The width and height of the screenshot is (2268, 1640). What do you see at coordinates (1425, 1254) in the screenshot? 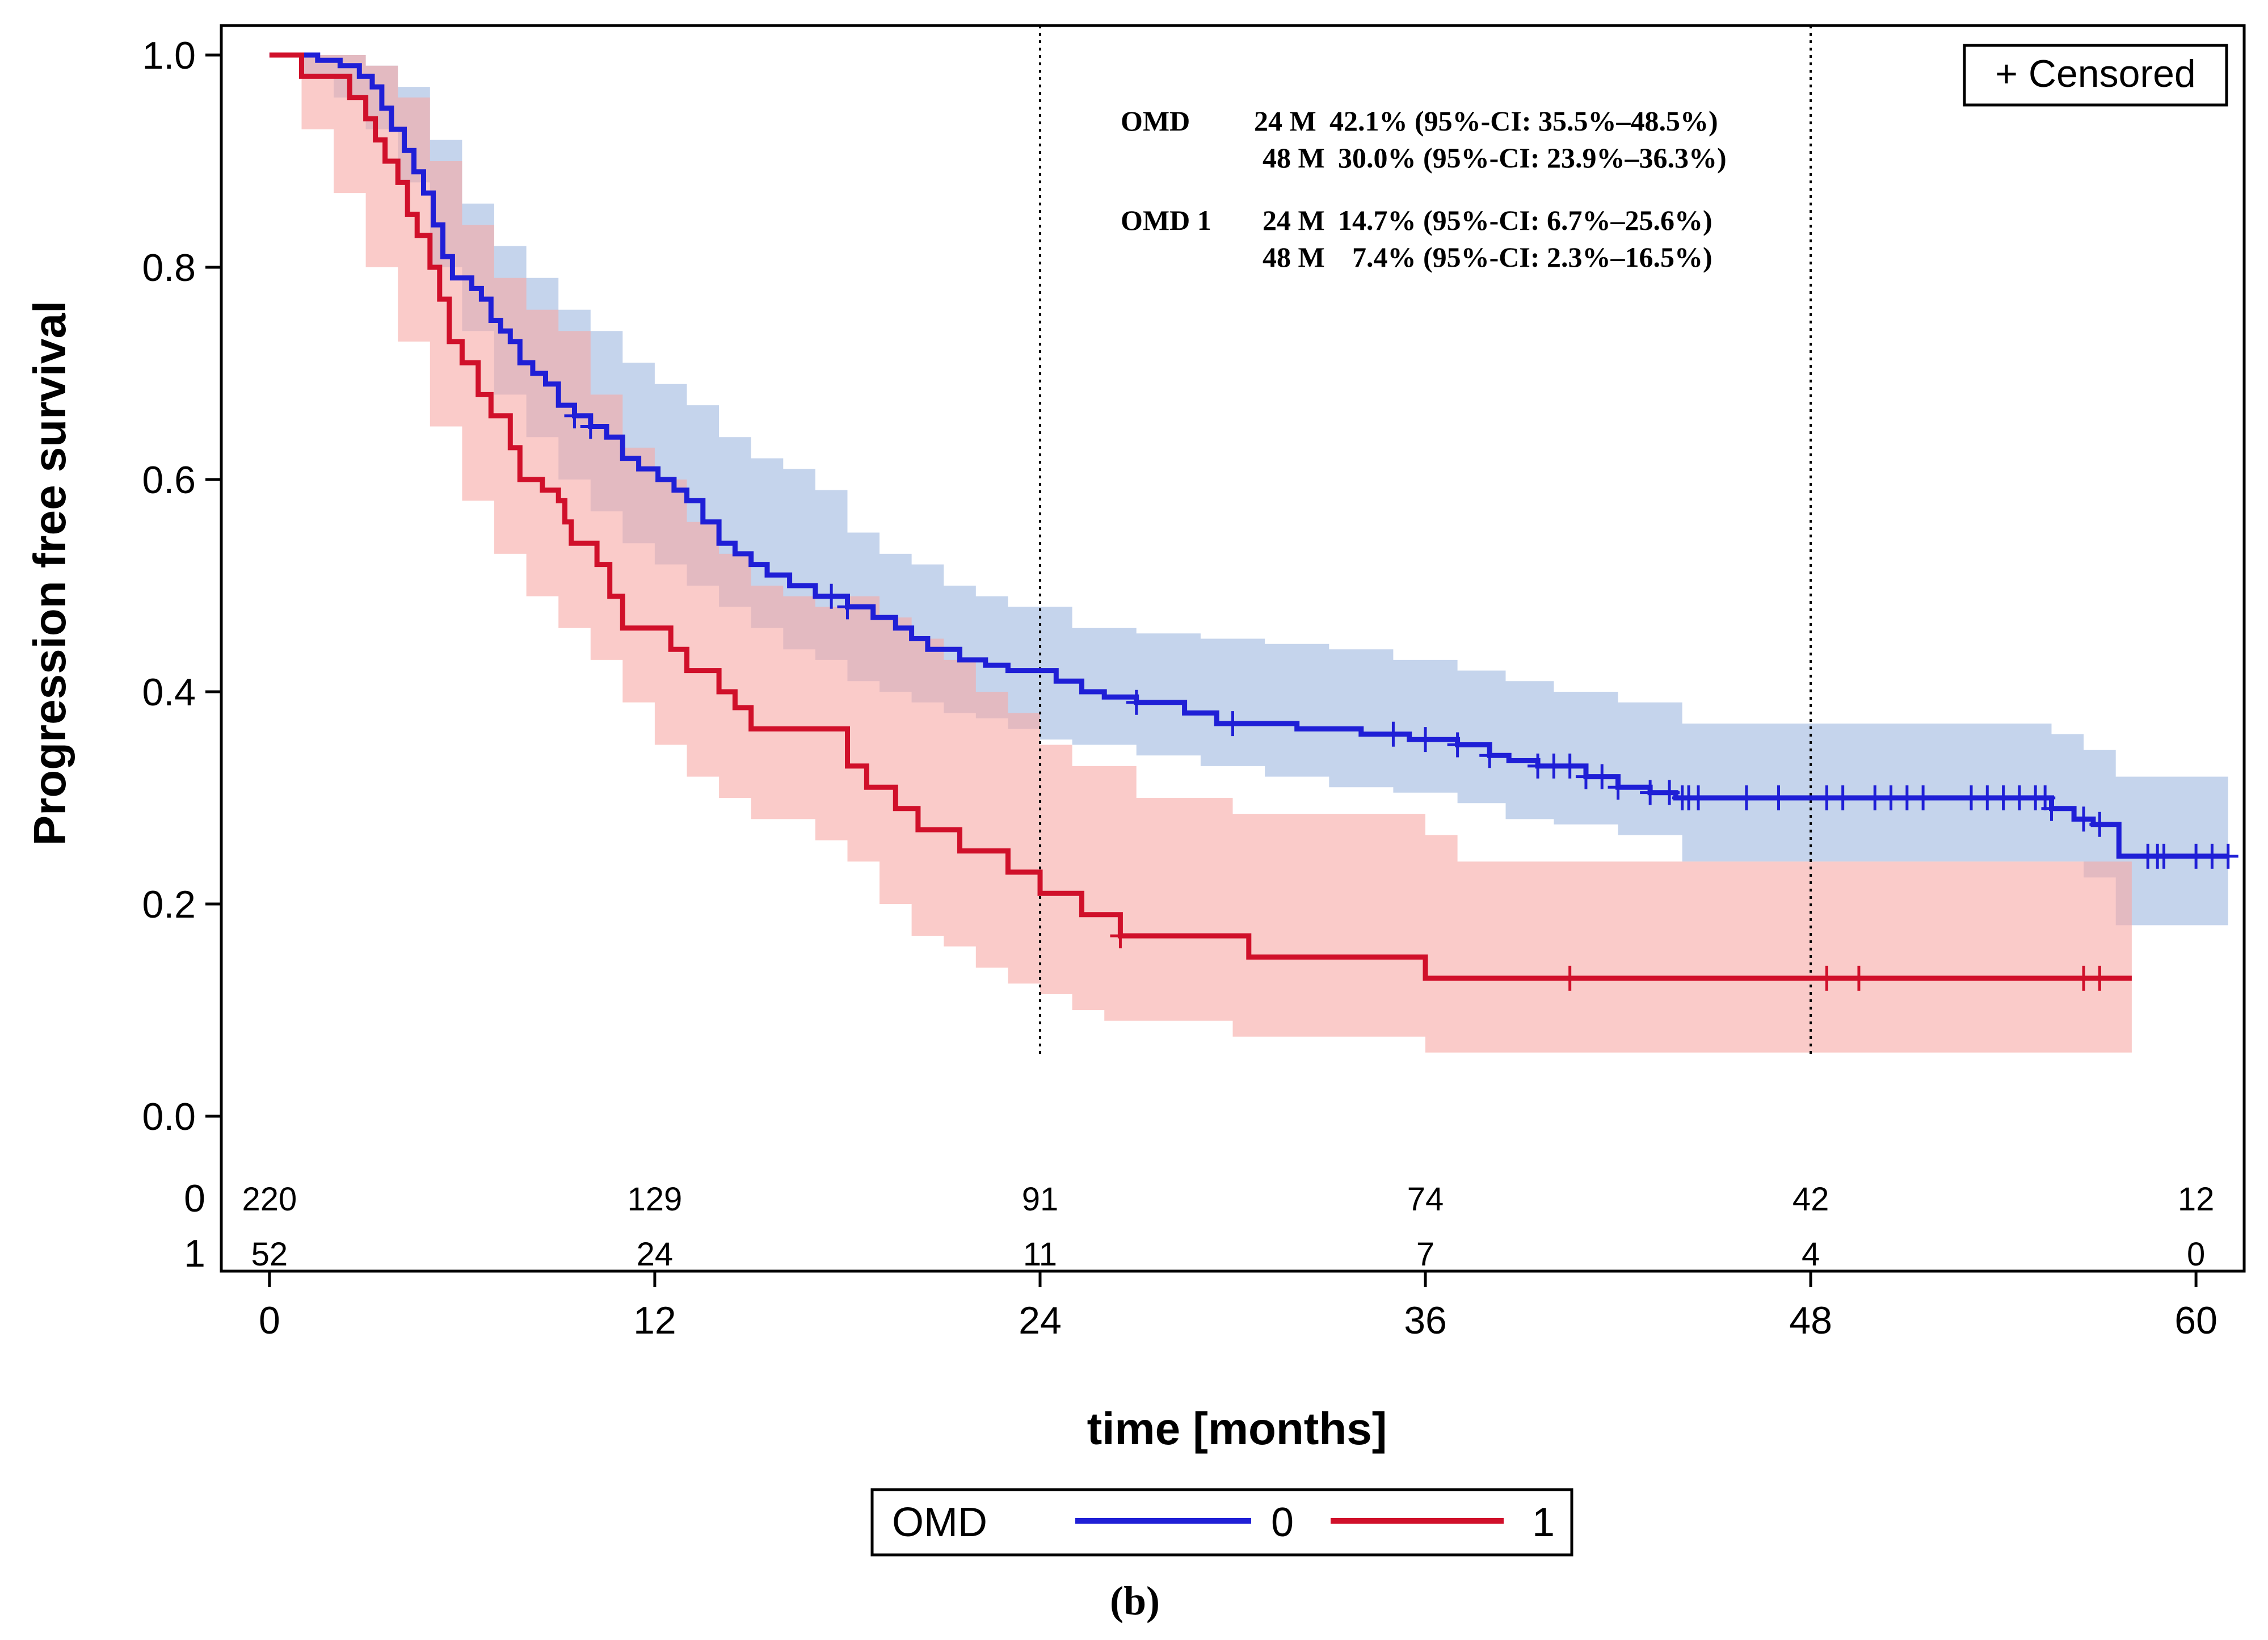
I see `risk-value-1-36: 7` at bounding box center [1425, 1254].